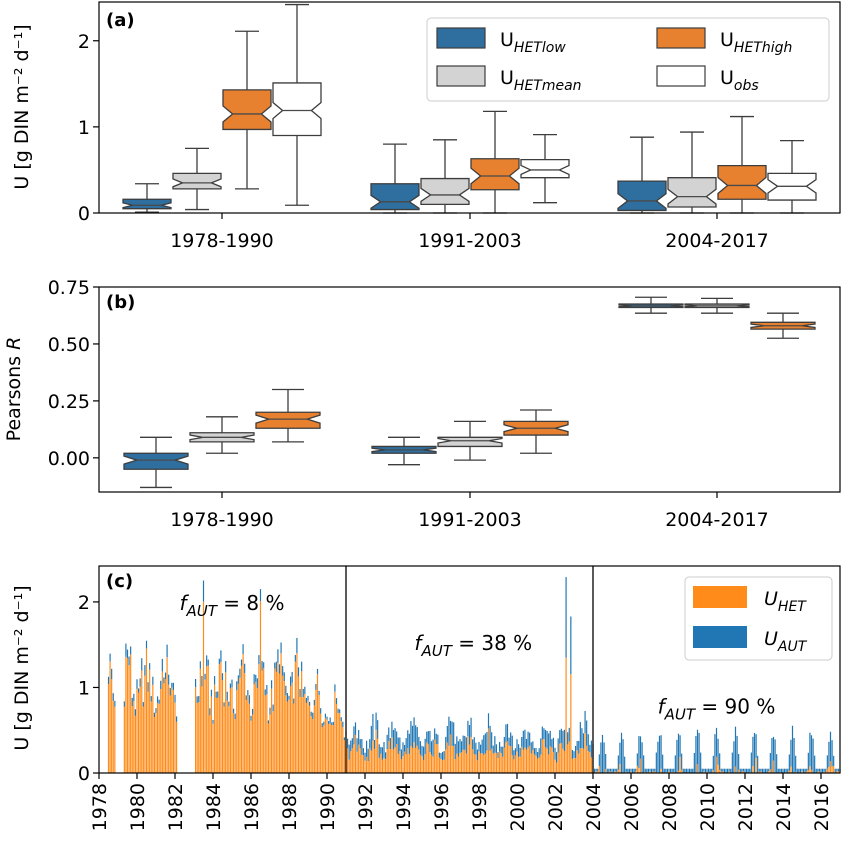 Image resolution: width=843 pixels, height=848 pixels. What do you see at coordinates (720, 637) in the screenshot?
I see `legend-swatch-AUT` at bounding box center [720, 637].